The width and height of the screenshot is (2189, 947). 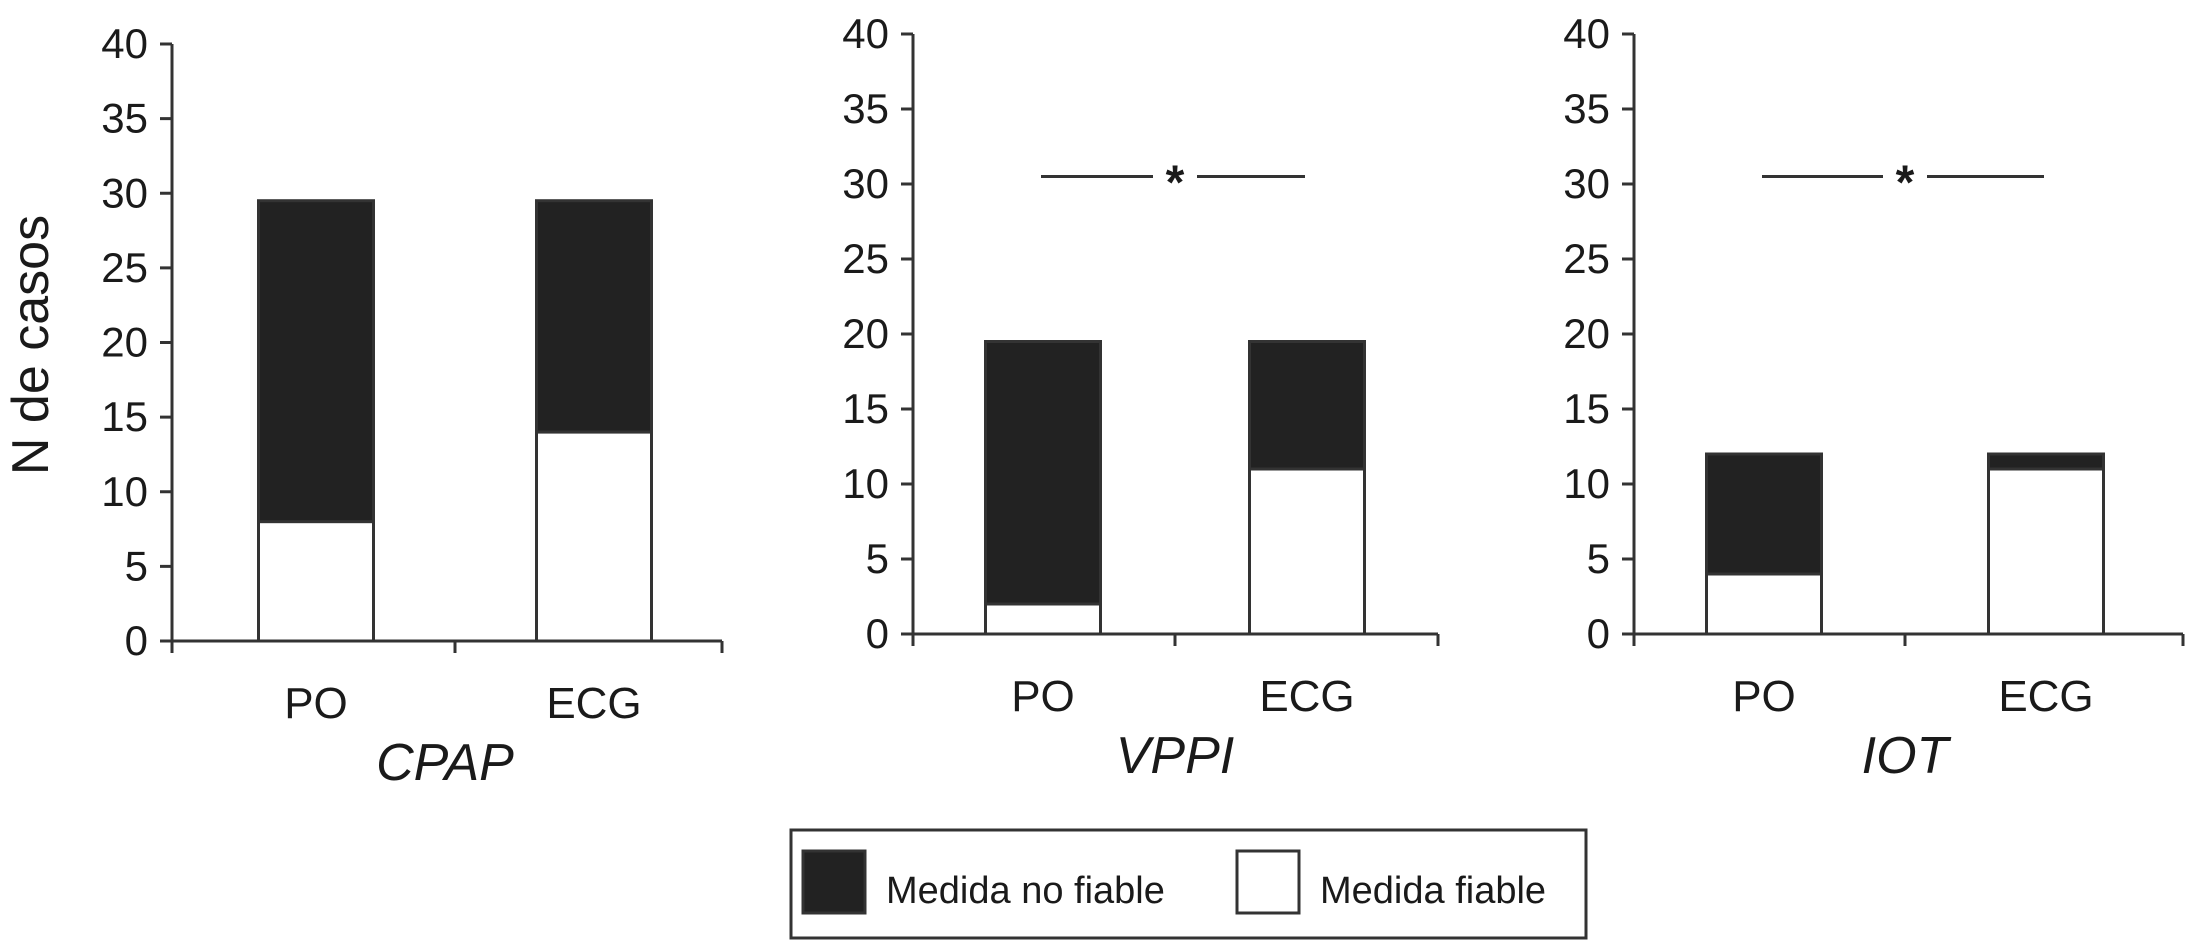 I want to click on vppi-y-tick-label-30: 30, so click(x=865, y=183).